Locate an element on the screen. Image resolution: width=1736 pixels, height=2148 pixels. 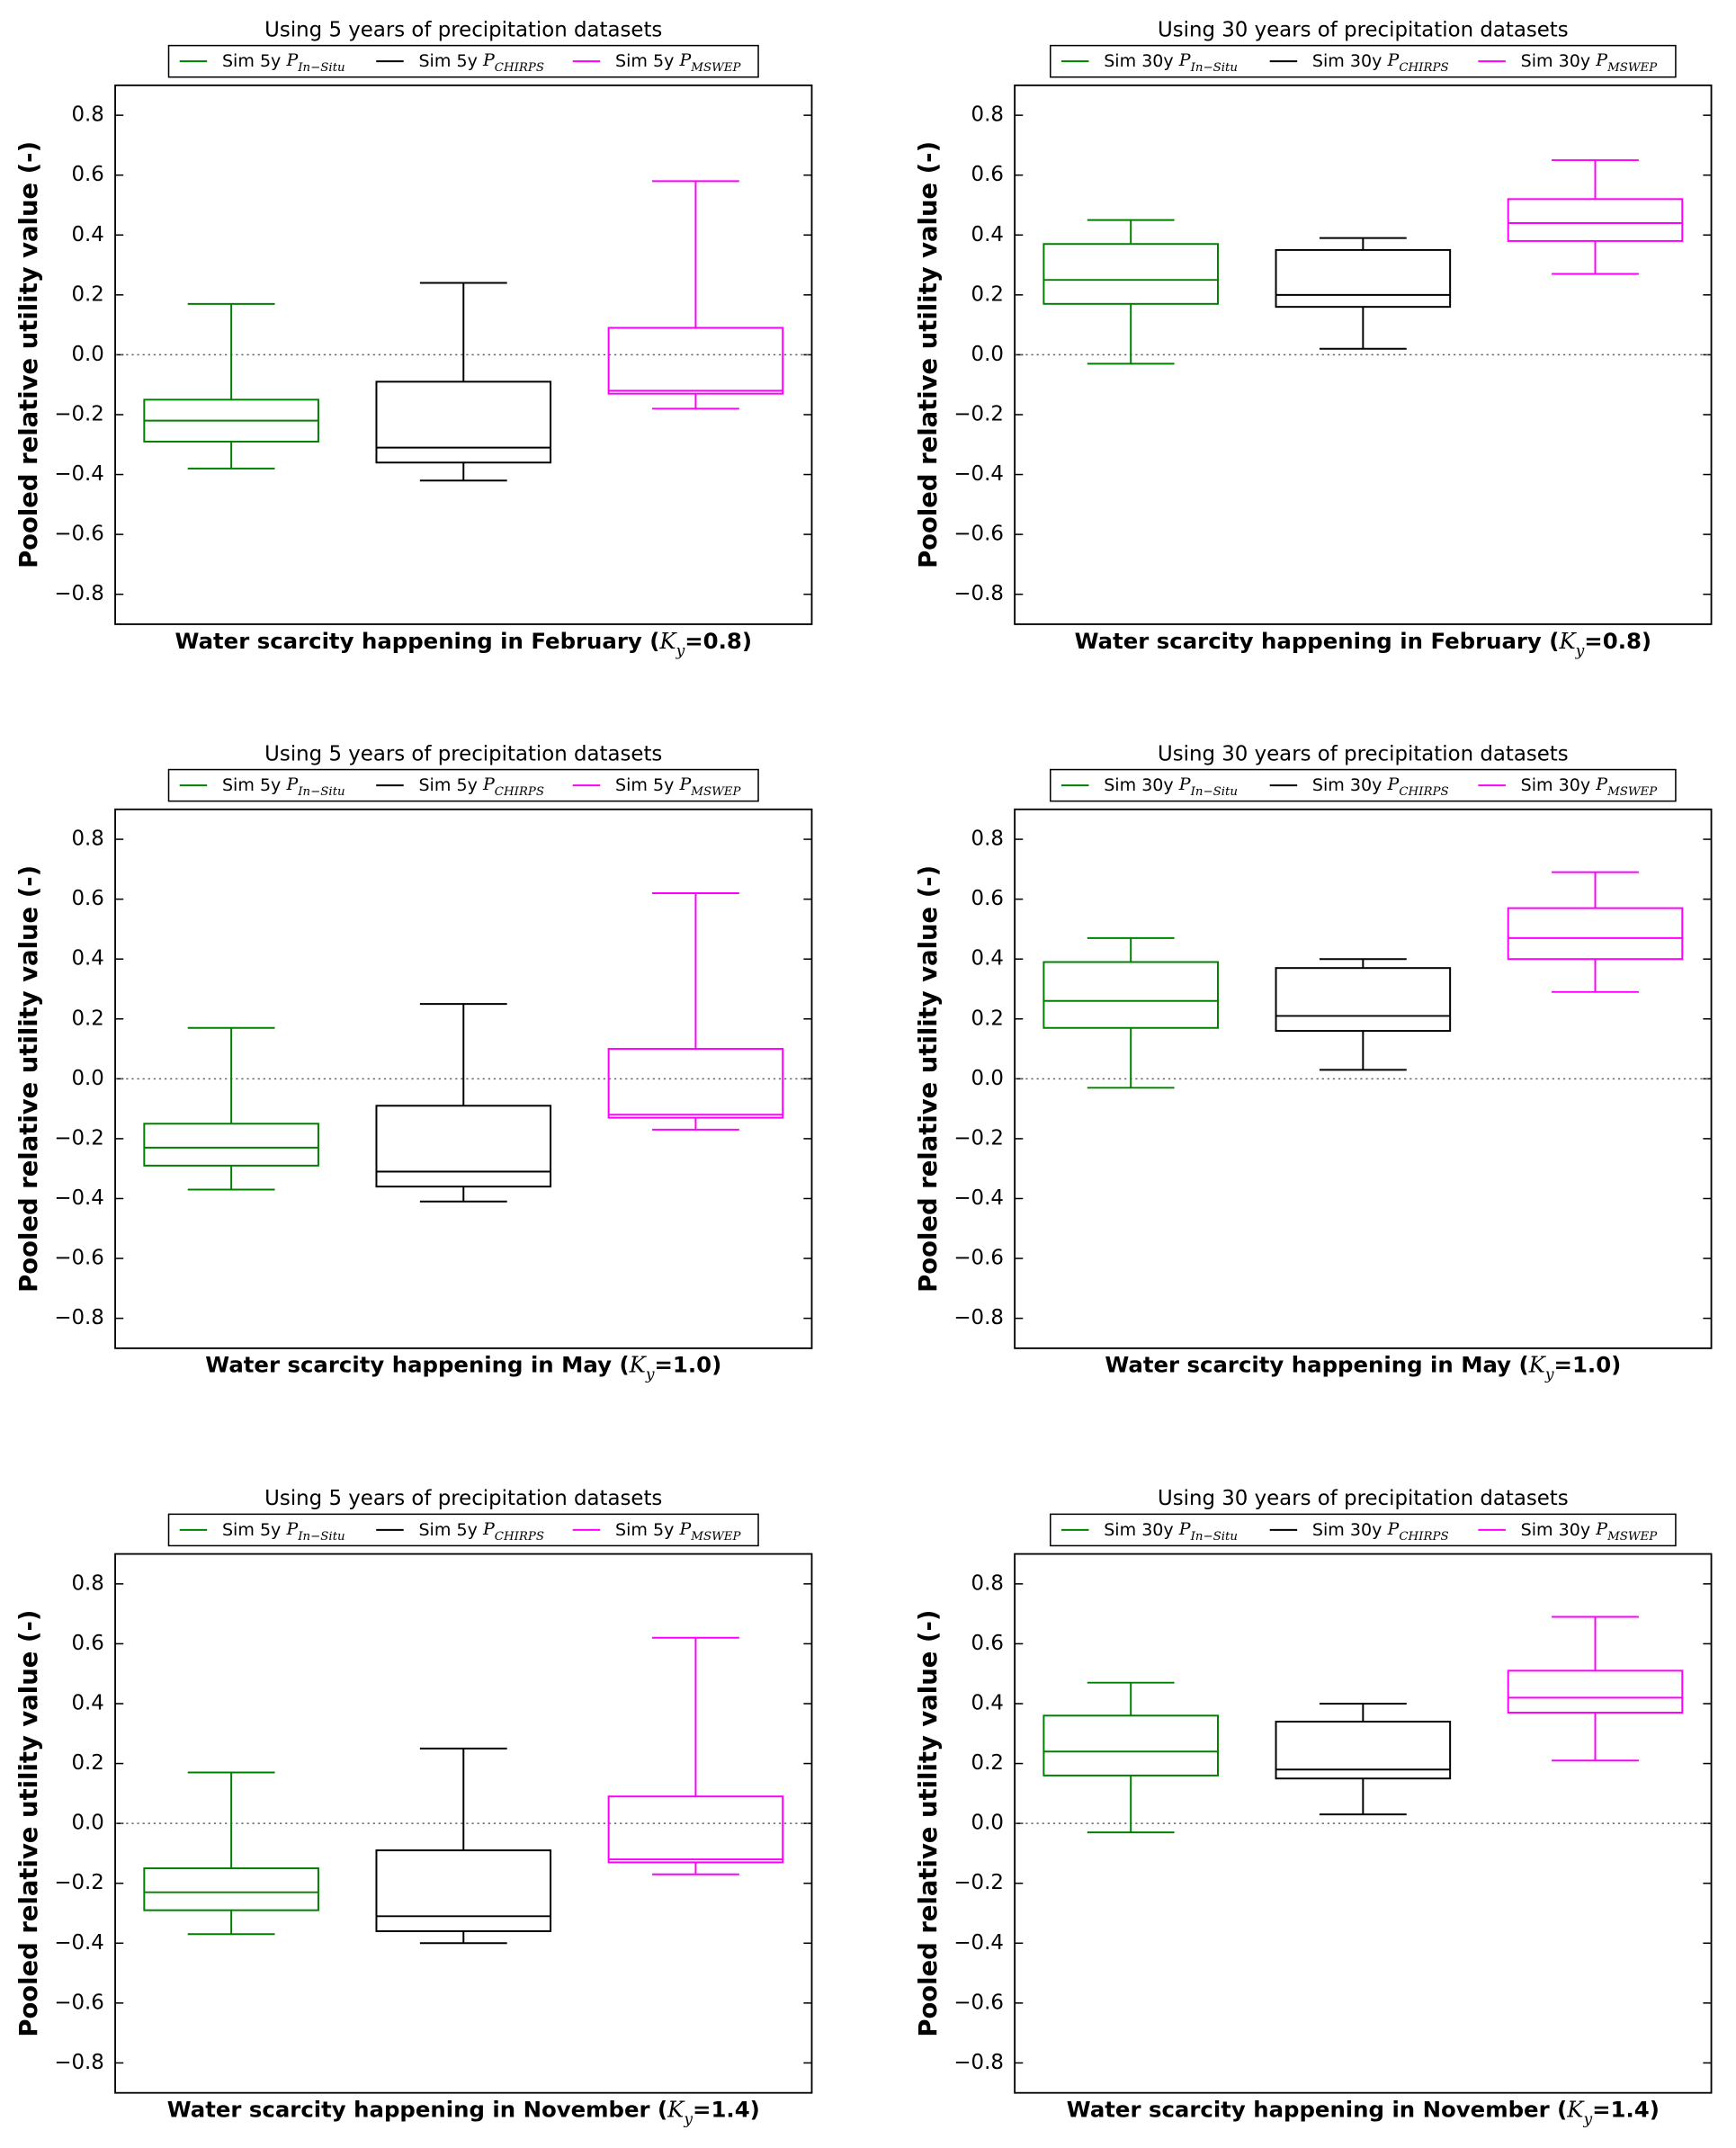
x-axis-label-part: =1.4) is located at coordinates (1626, 2110).